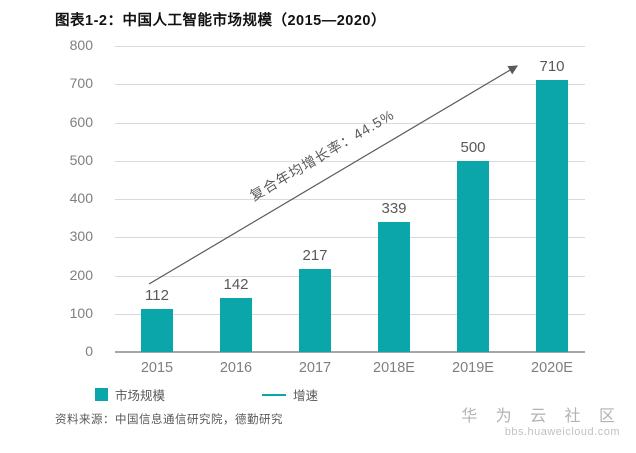 The height and width of the screenshot is (453, 636). I want to click on bar-2015, so click(157, 330).